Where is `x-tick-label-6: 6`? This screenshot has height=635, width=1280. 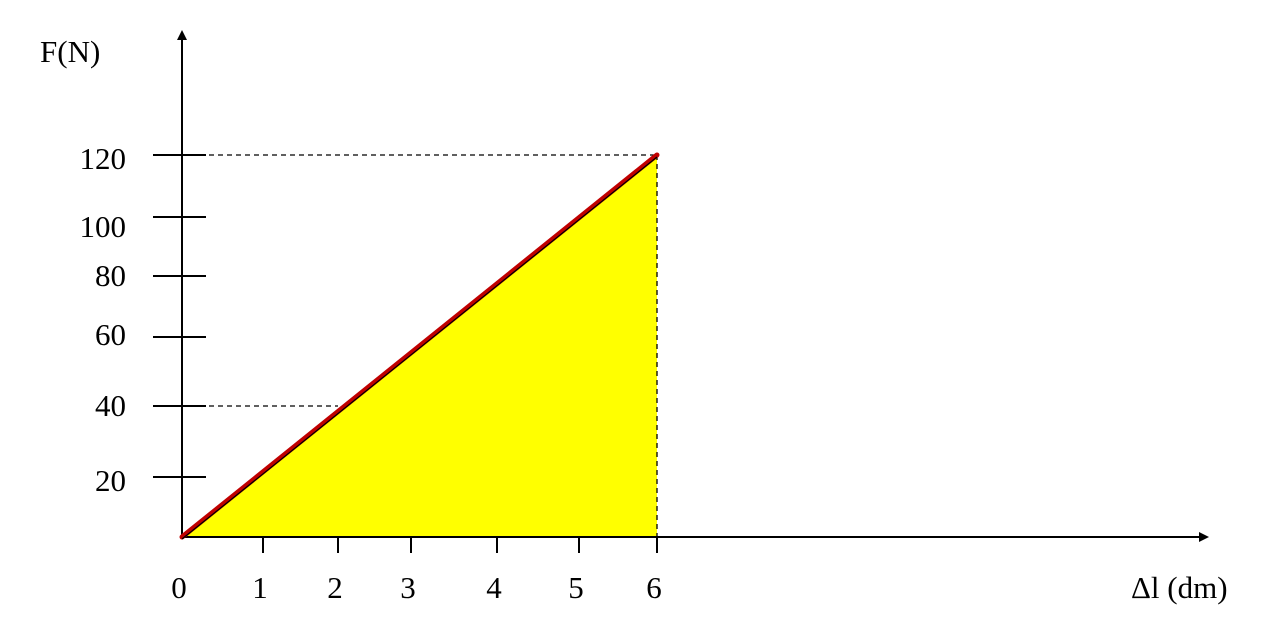
x-tick-label-6: 6 is located at coordinates (654, 587).